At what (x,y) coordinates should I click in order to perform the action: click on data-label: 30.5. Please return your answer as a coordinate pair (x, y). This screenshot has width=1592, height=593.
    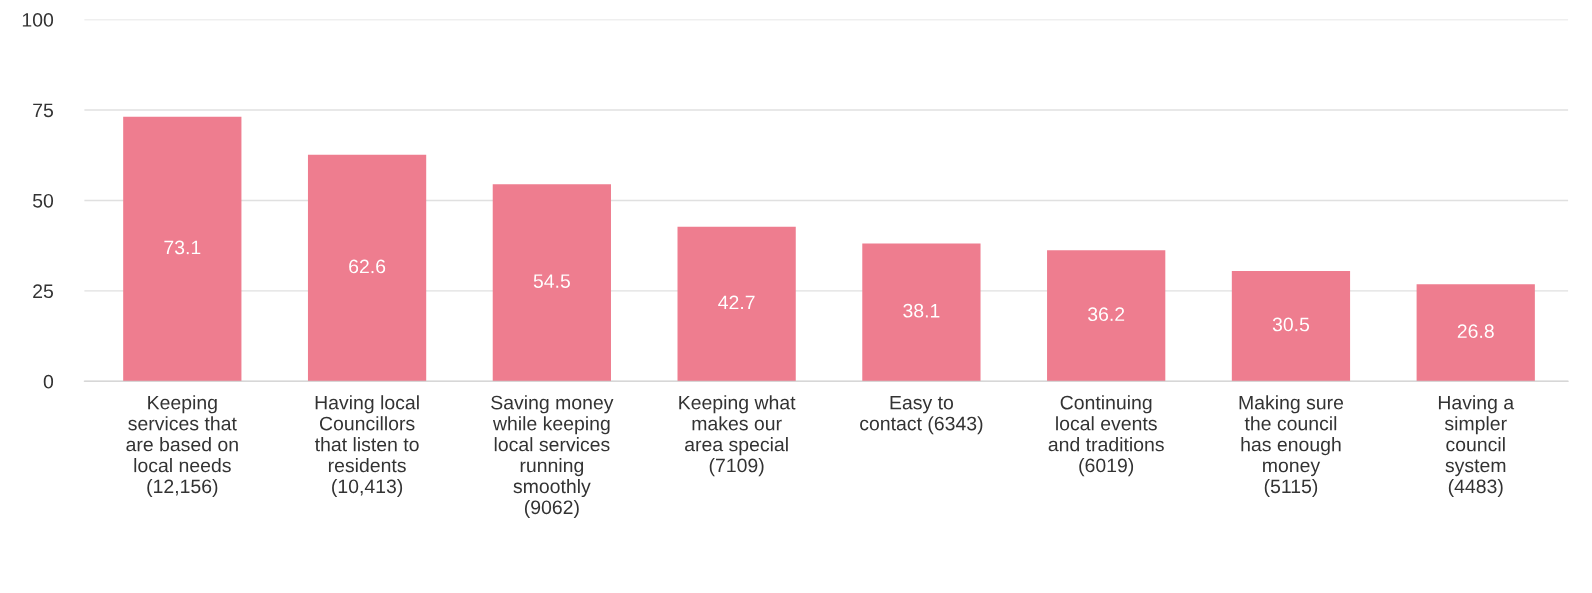
    Looking at the image, I should click on (1291, 324).